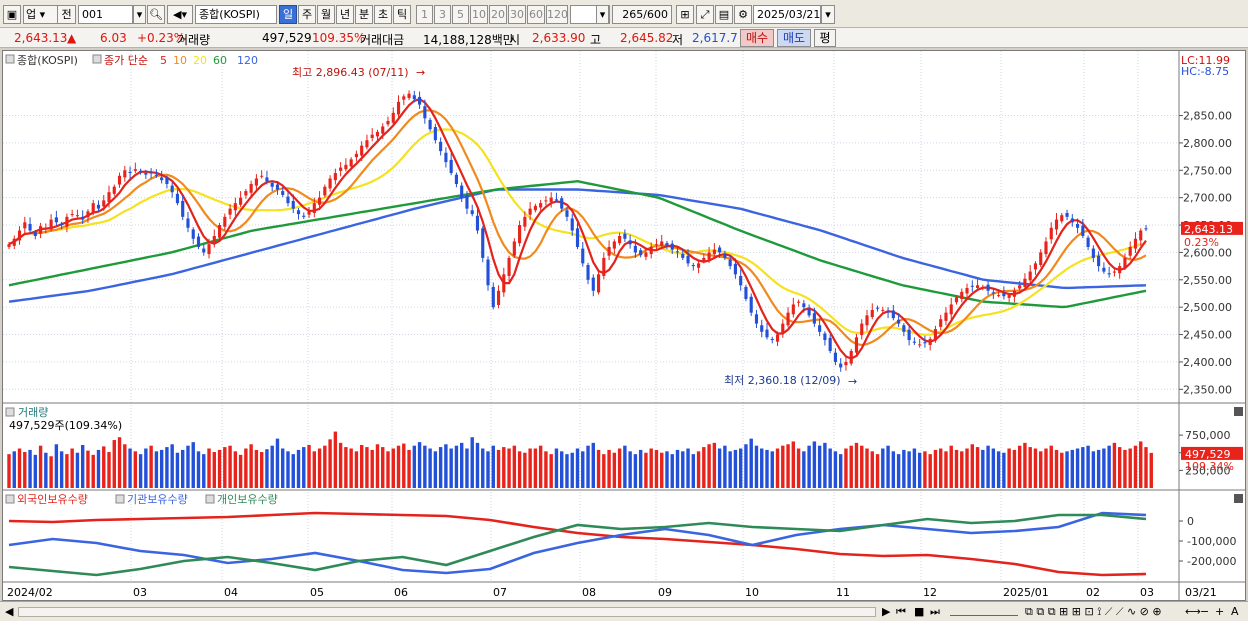 This screenshot has height=621, width=1248. Describe the element at coordinates (424, 14) in the screenshot. I see `interval-button-1: 1` at that location.